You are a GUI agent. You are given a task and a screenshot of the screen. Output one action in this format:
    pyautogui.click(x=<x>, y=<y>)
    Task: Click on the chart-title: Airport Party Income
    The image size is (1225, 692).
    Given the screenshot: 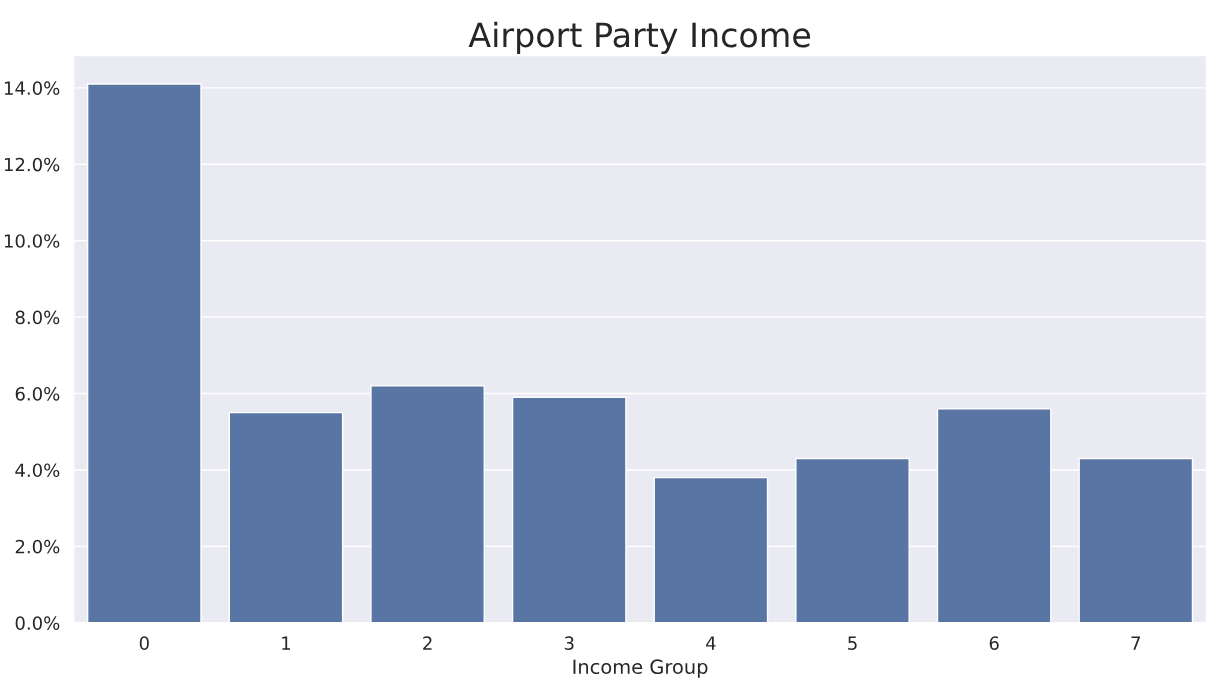 What is the action you would take?
    pyautogui.click(x=639, y=37)
    